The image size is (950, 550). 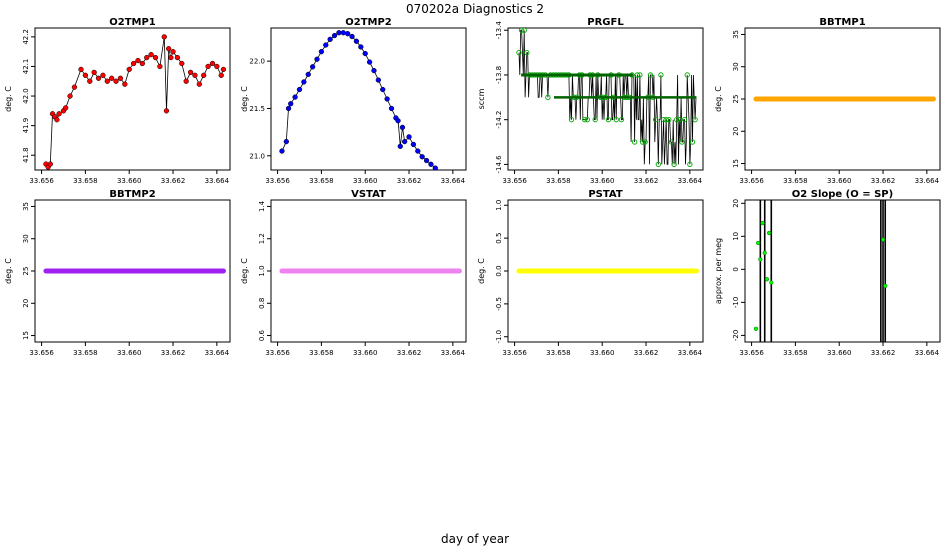 I want to click on y-tick-label: 41.9, so click(x=26, y=126).